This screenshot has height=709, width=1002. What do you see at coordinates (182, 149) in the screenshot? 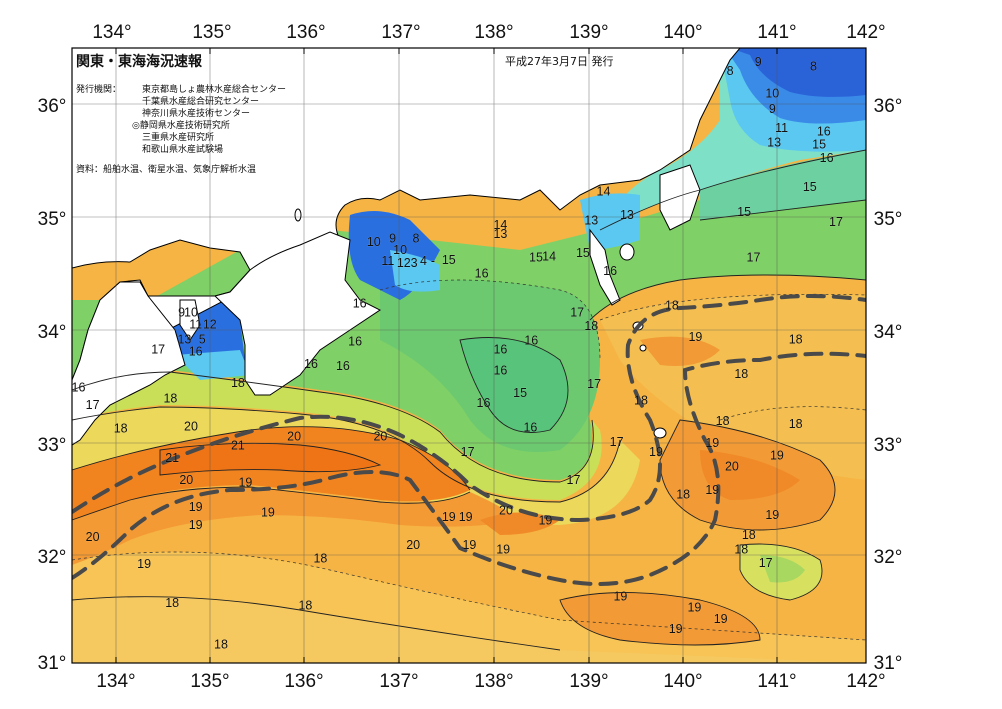
I see `issuer-item: 和歌山県水産試験場` at bounding box center [182, 149].